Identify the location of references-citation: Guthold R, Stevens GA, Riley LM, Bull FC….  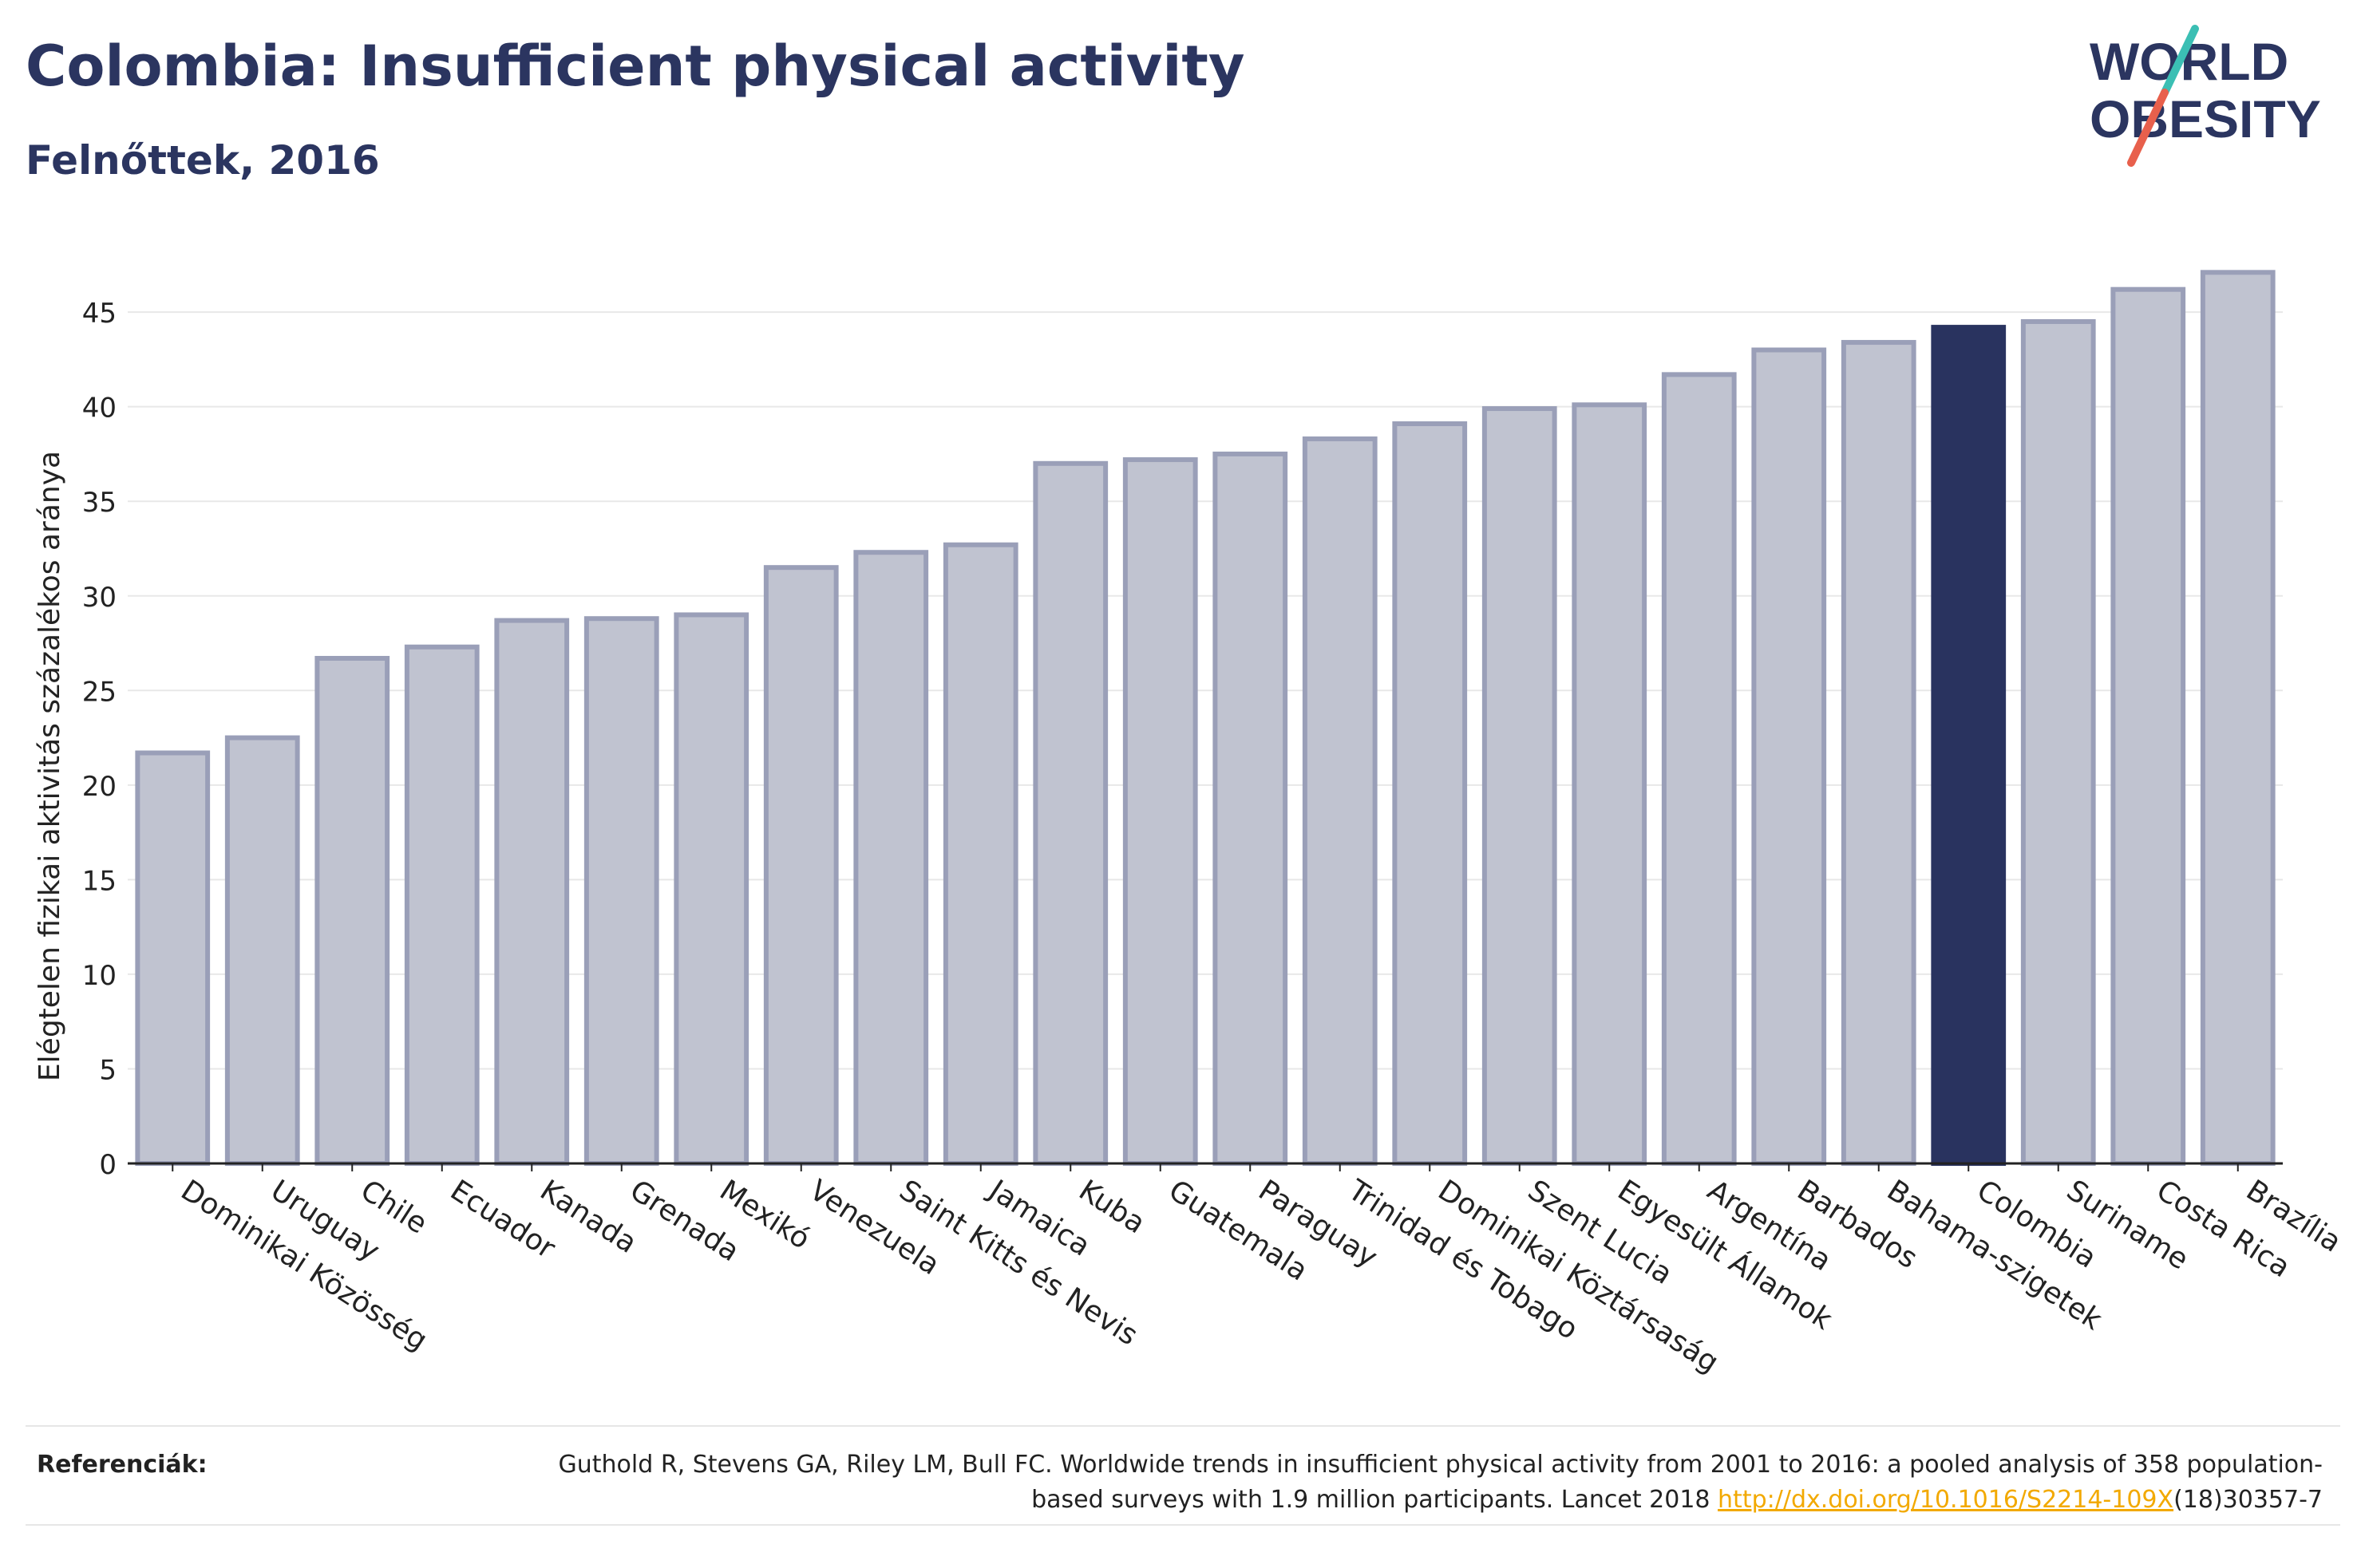
(1440, 1482).